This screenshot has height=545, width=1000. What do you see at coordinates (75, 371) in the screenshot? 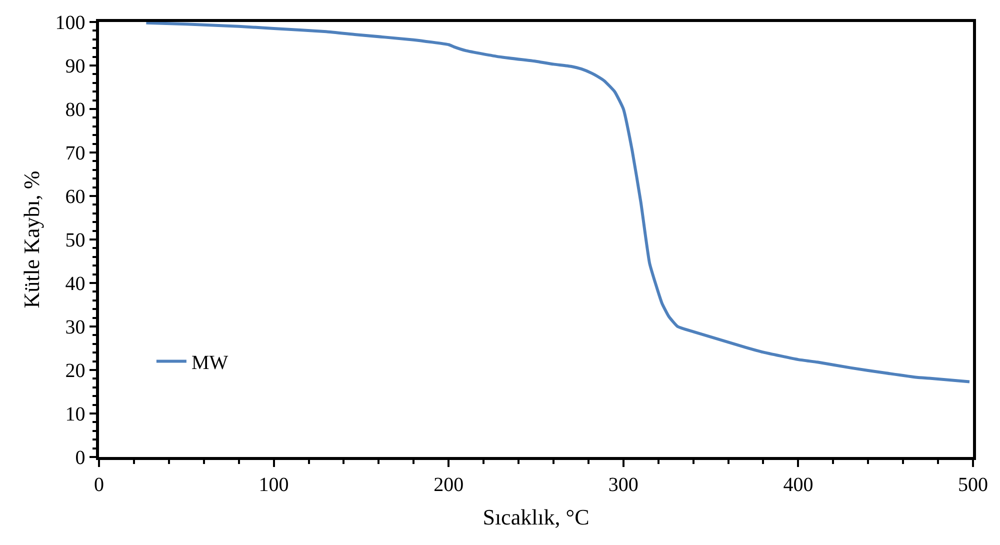
I see `y-tick-label: 20` at bounding box center [75, 371].